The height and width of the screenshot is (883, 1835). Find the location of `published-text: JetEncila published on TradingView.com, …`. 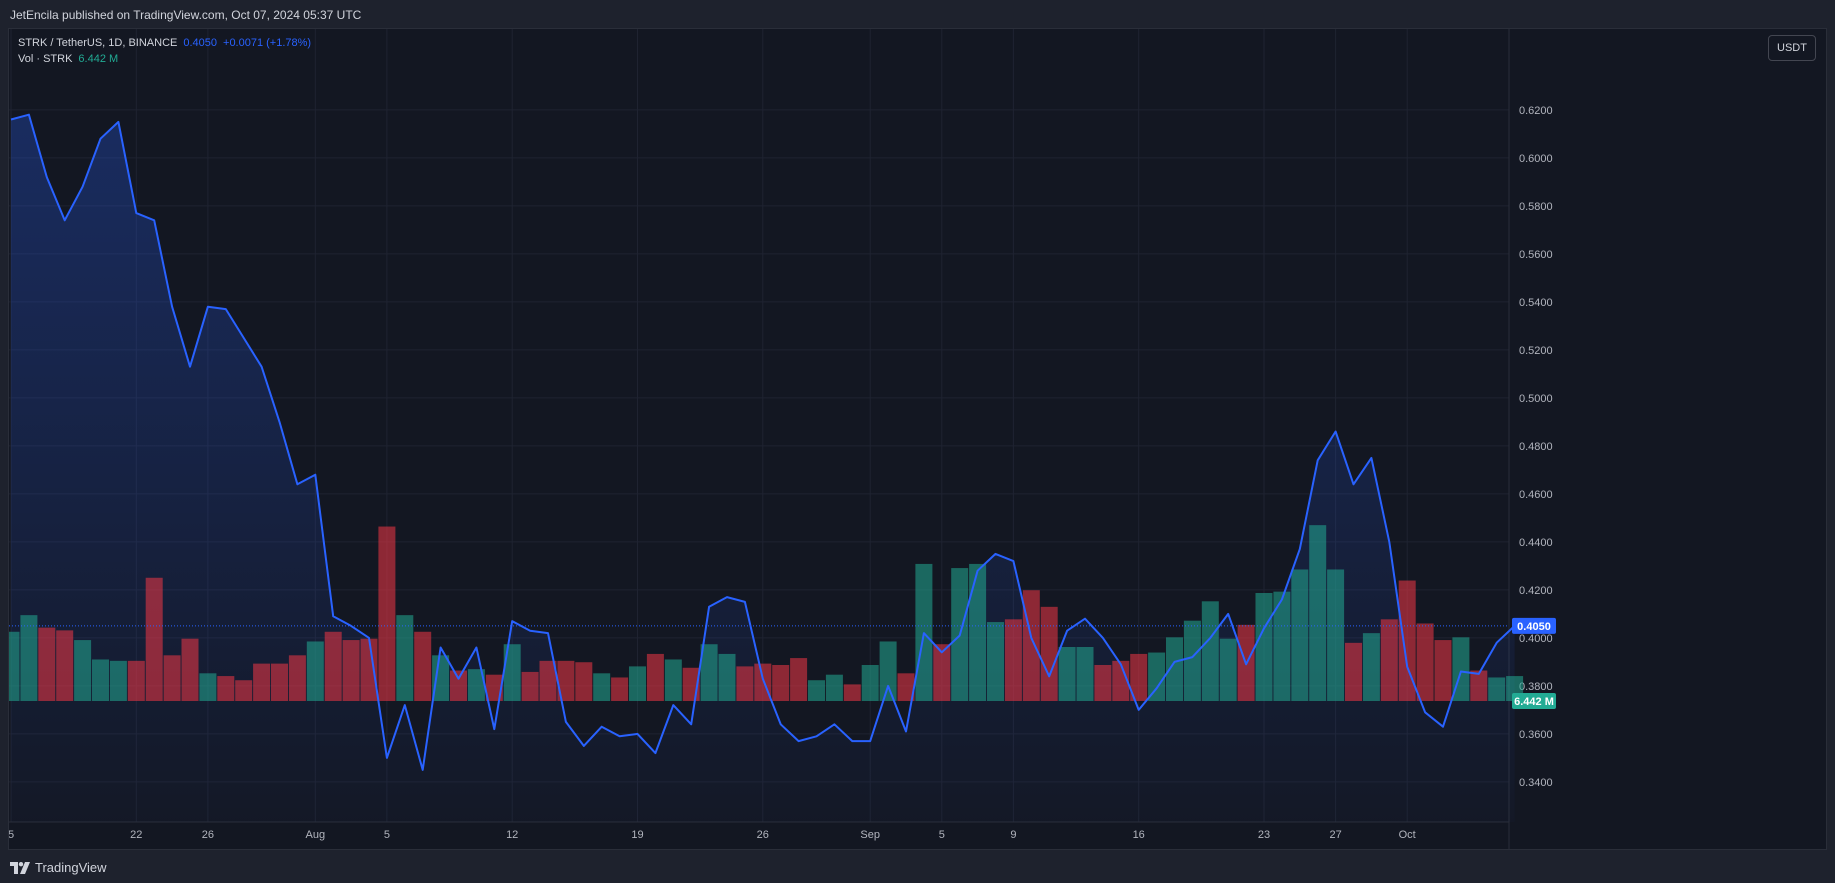

published-text: JetEncila published on TradingView.com, … is located at coordinates (186, 15).